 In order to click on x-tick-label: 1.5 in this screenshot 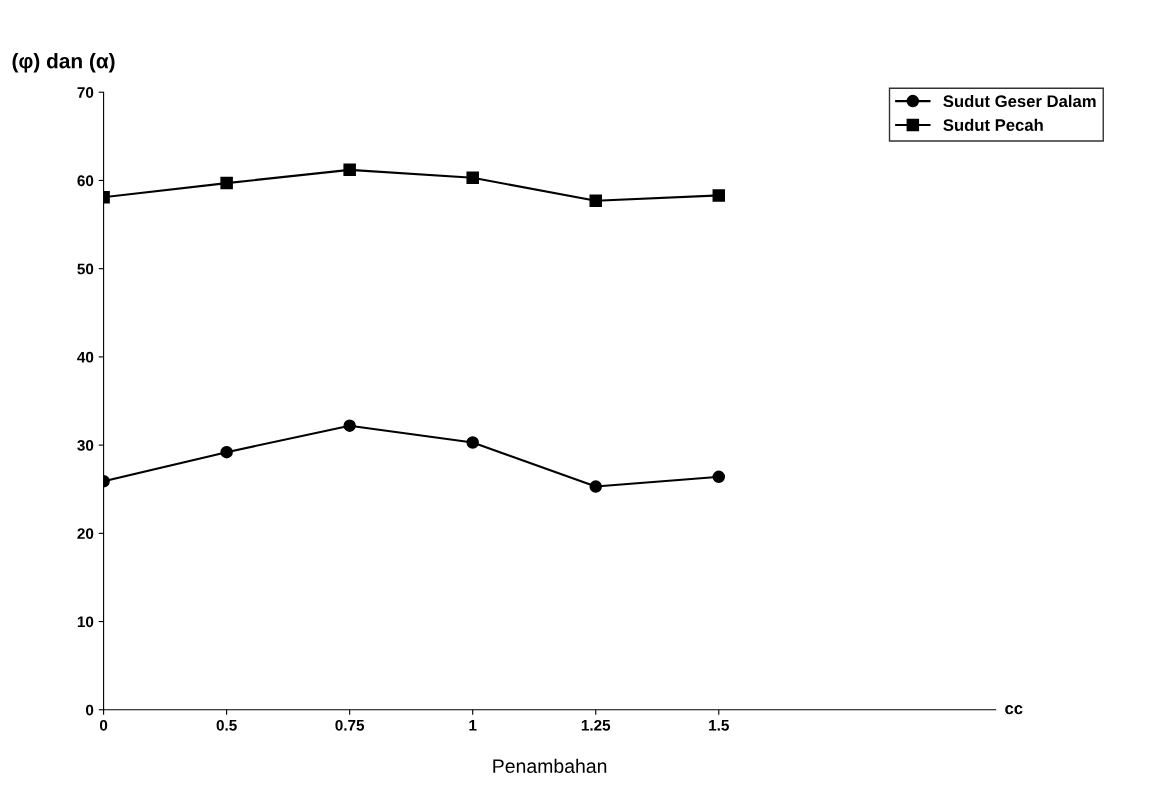, I will do `click(719, 725)`.